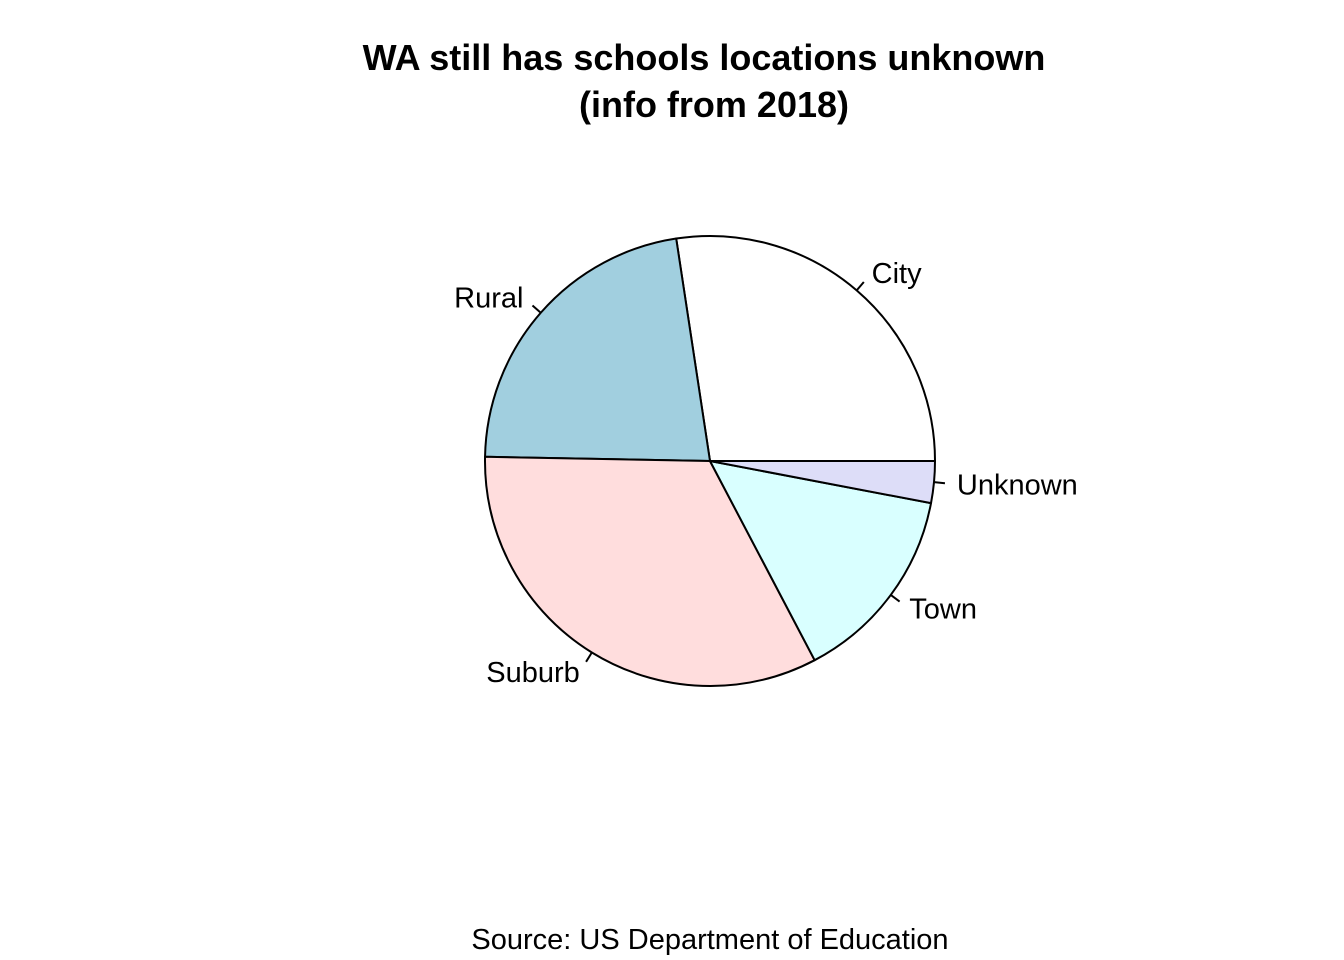  I want to click on slice-label-town: Town, so click(943, 610).